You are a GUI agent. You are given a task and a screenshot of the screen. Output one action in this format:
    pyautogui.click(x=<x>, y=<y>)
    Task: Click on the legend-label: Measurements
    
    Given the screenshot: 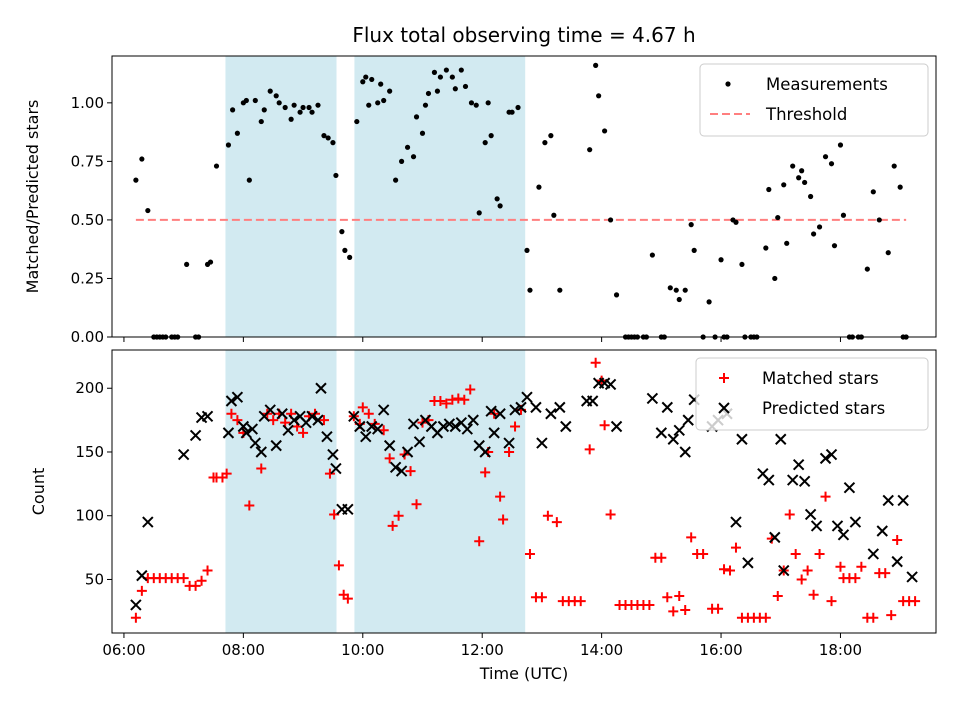 What is the action you would take?
    pyautogui.click(x=827, y=84)
    